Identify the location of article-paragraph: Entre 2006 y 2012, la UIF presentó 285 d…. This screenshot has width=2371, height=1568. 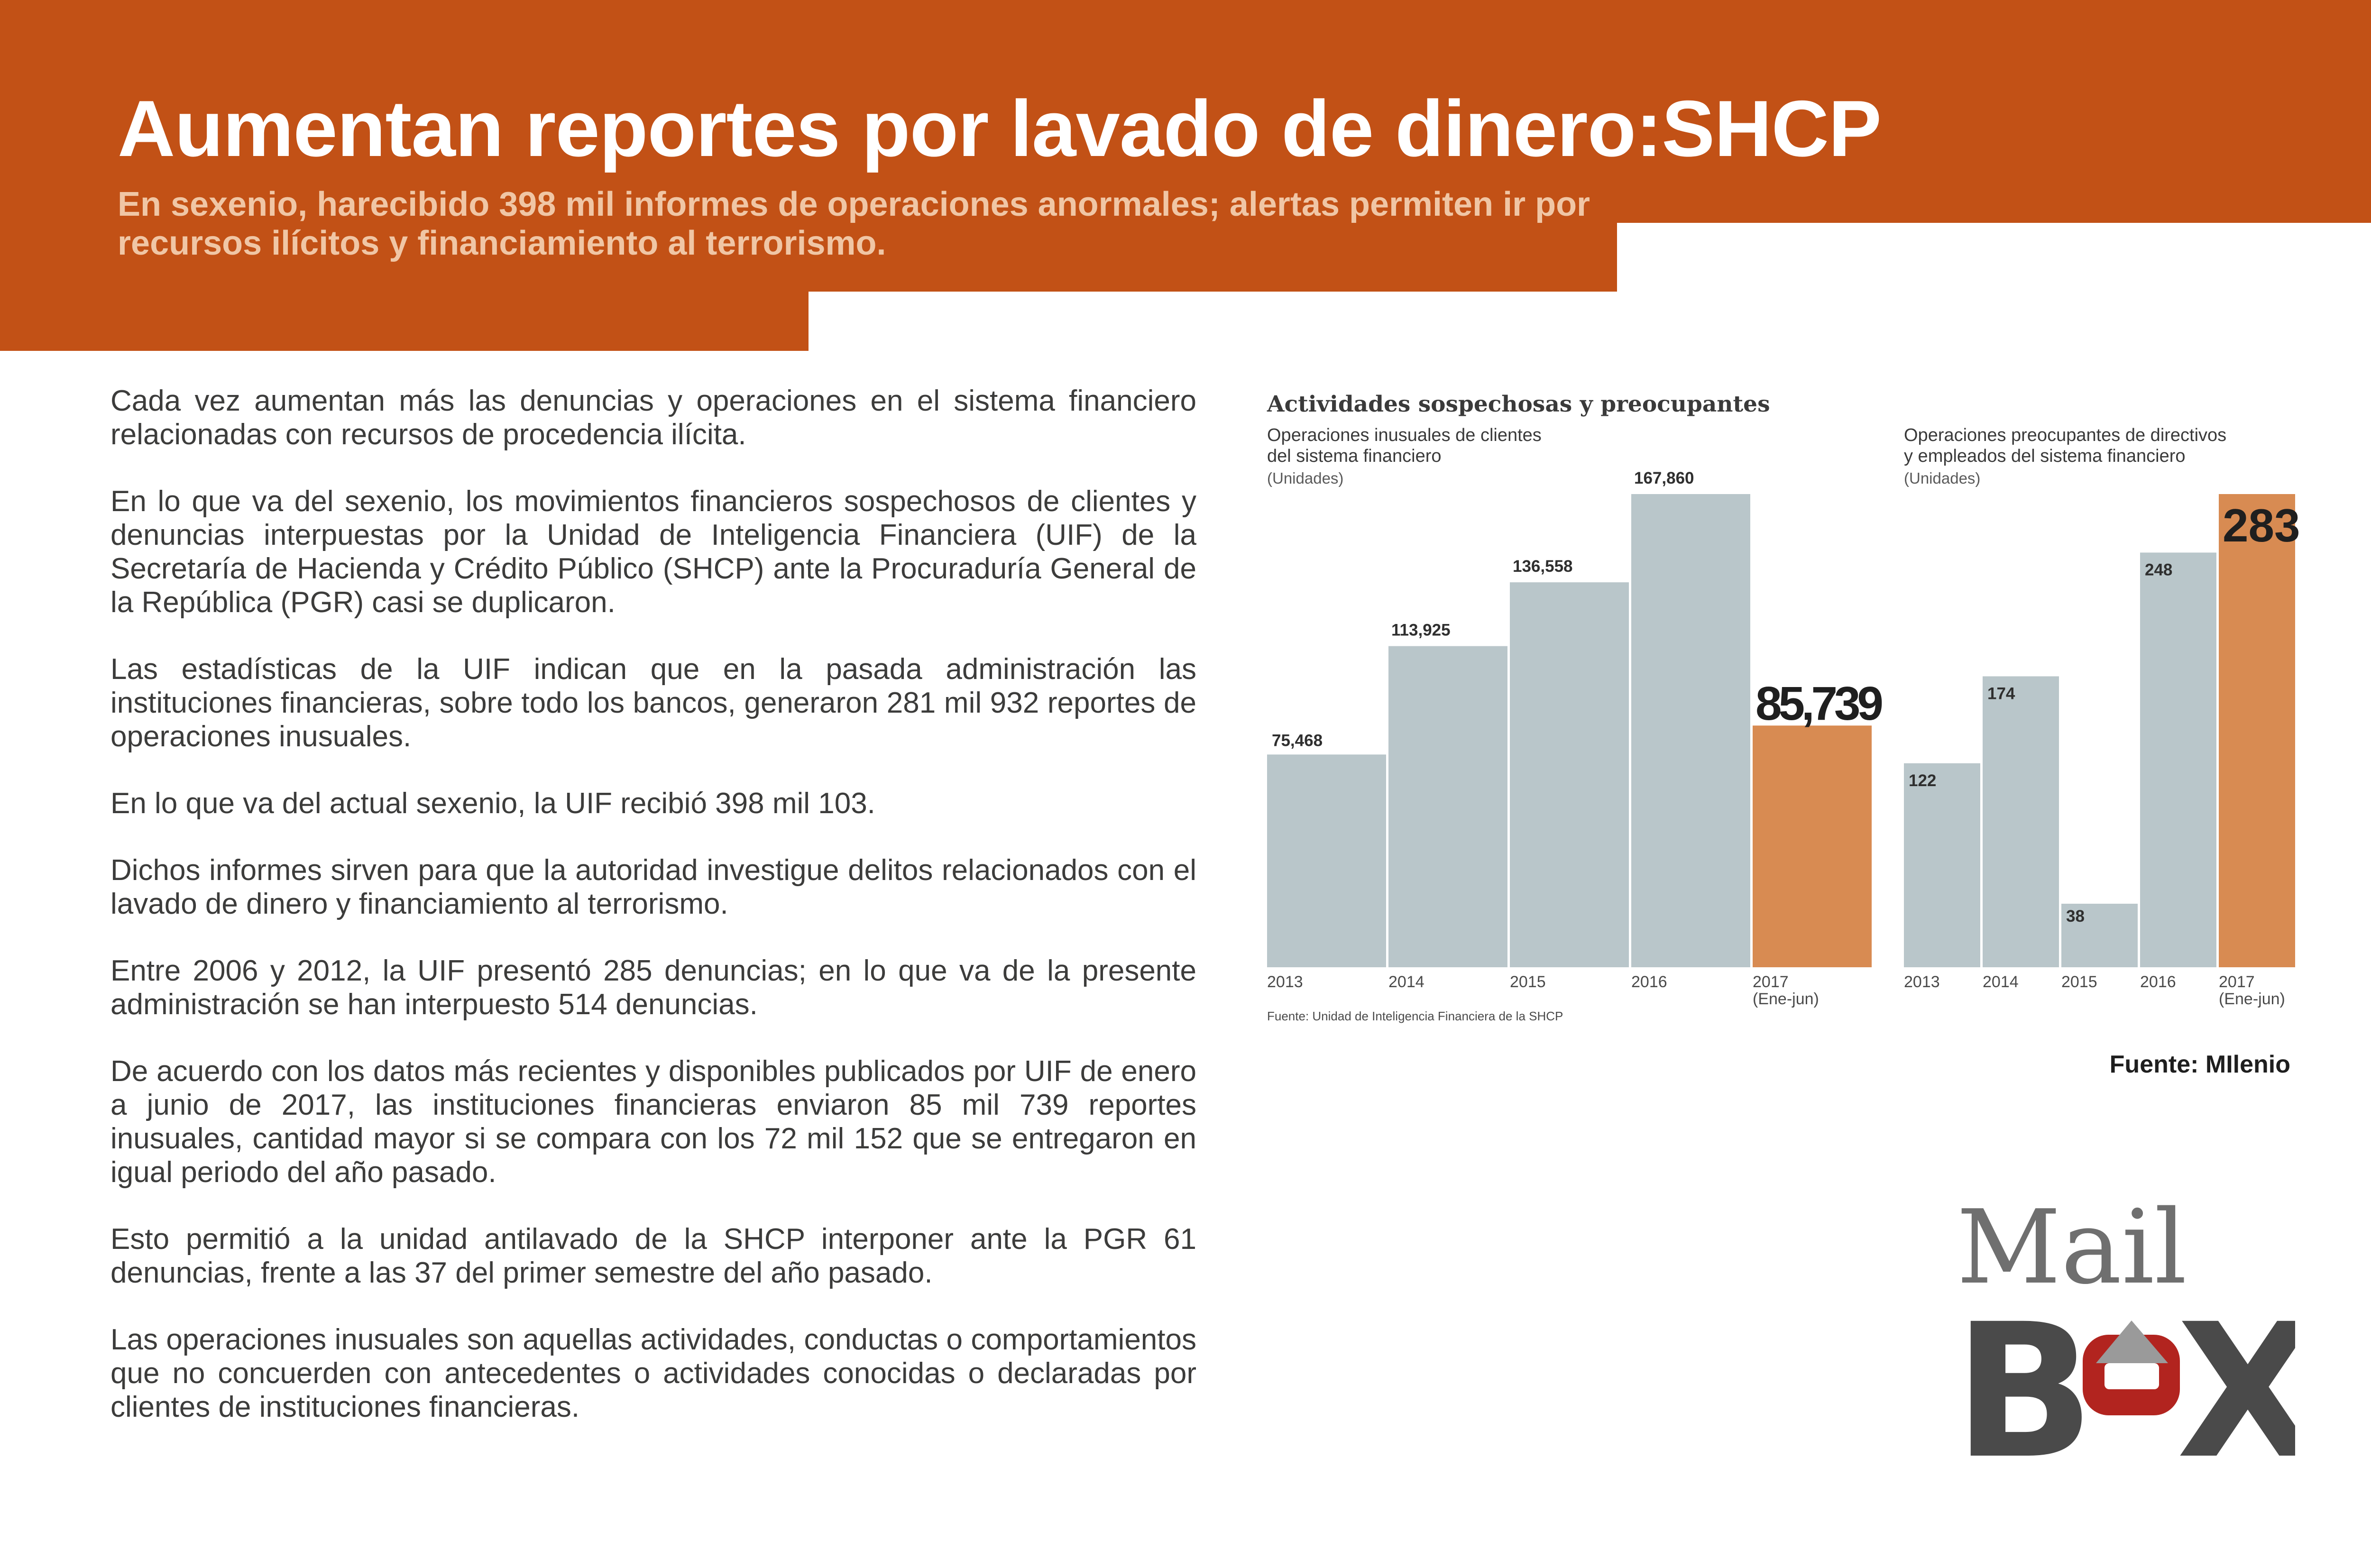
(653, 987).